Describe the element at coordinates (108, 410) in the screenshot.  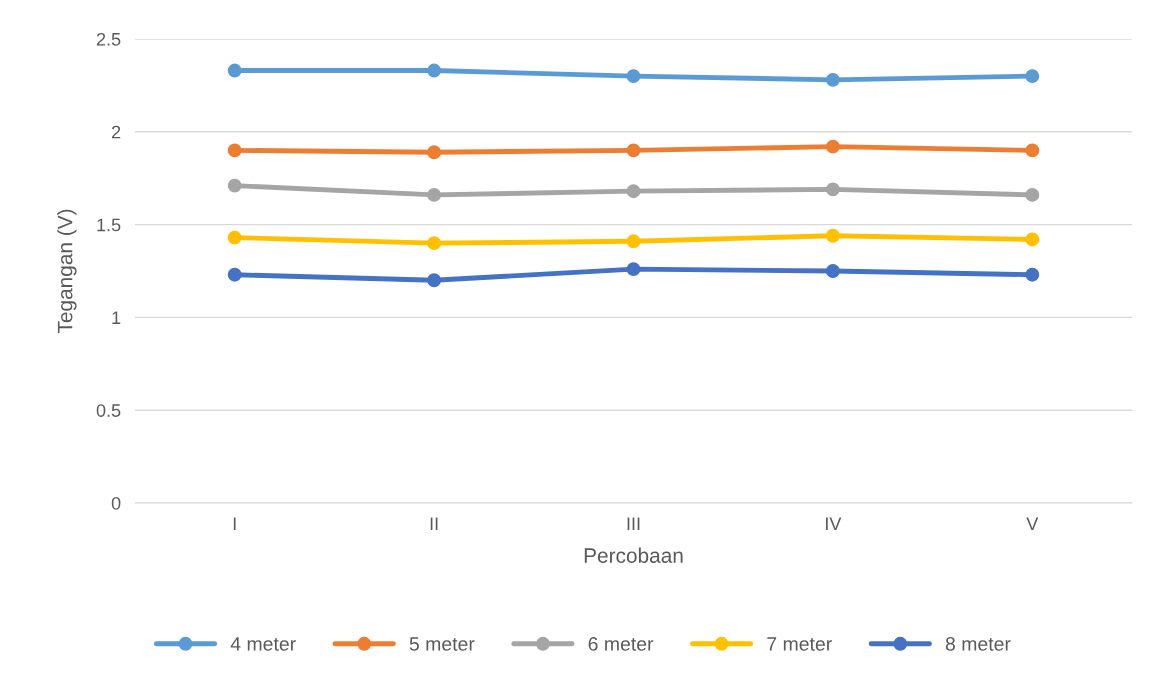
I see `y-tick-label: 0.5` at that location.